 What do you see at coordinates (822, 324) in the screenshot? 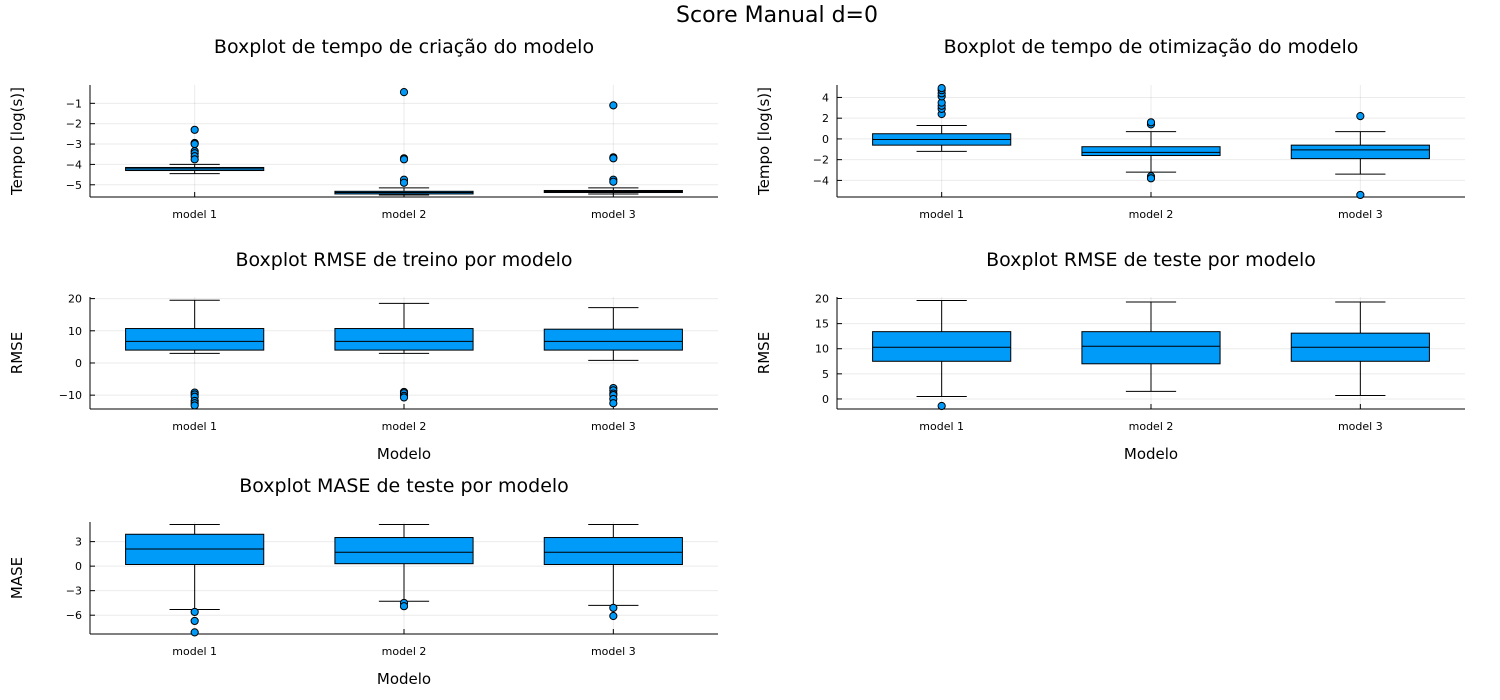
I see `y-tick-label: 15` at bounding box center [822, 324].